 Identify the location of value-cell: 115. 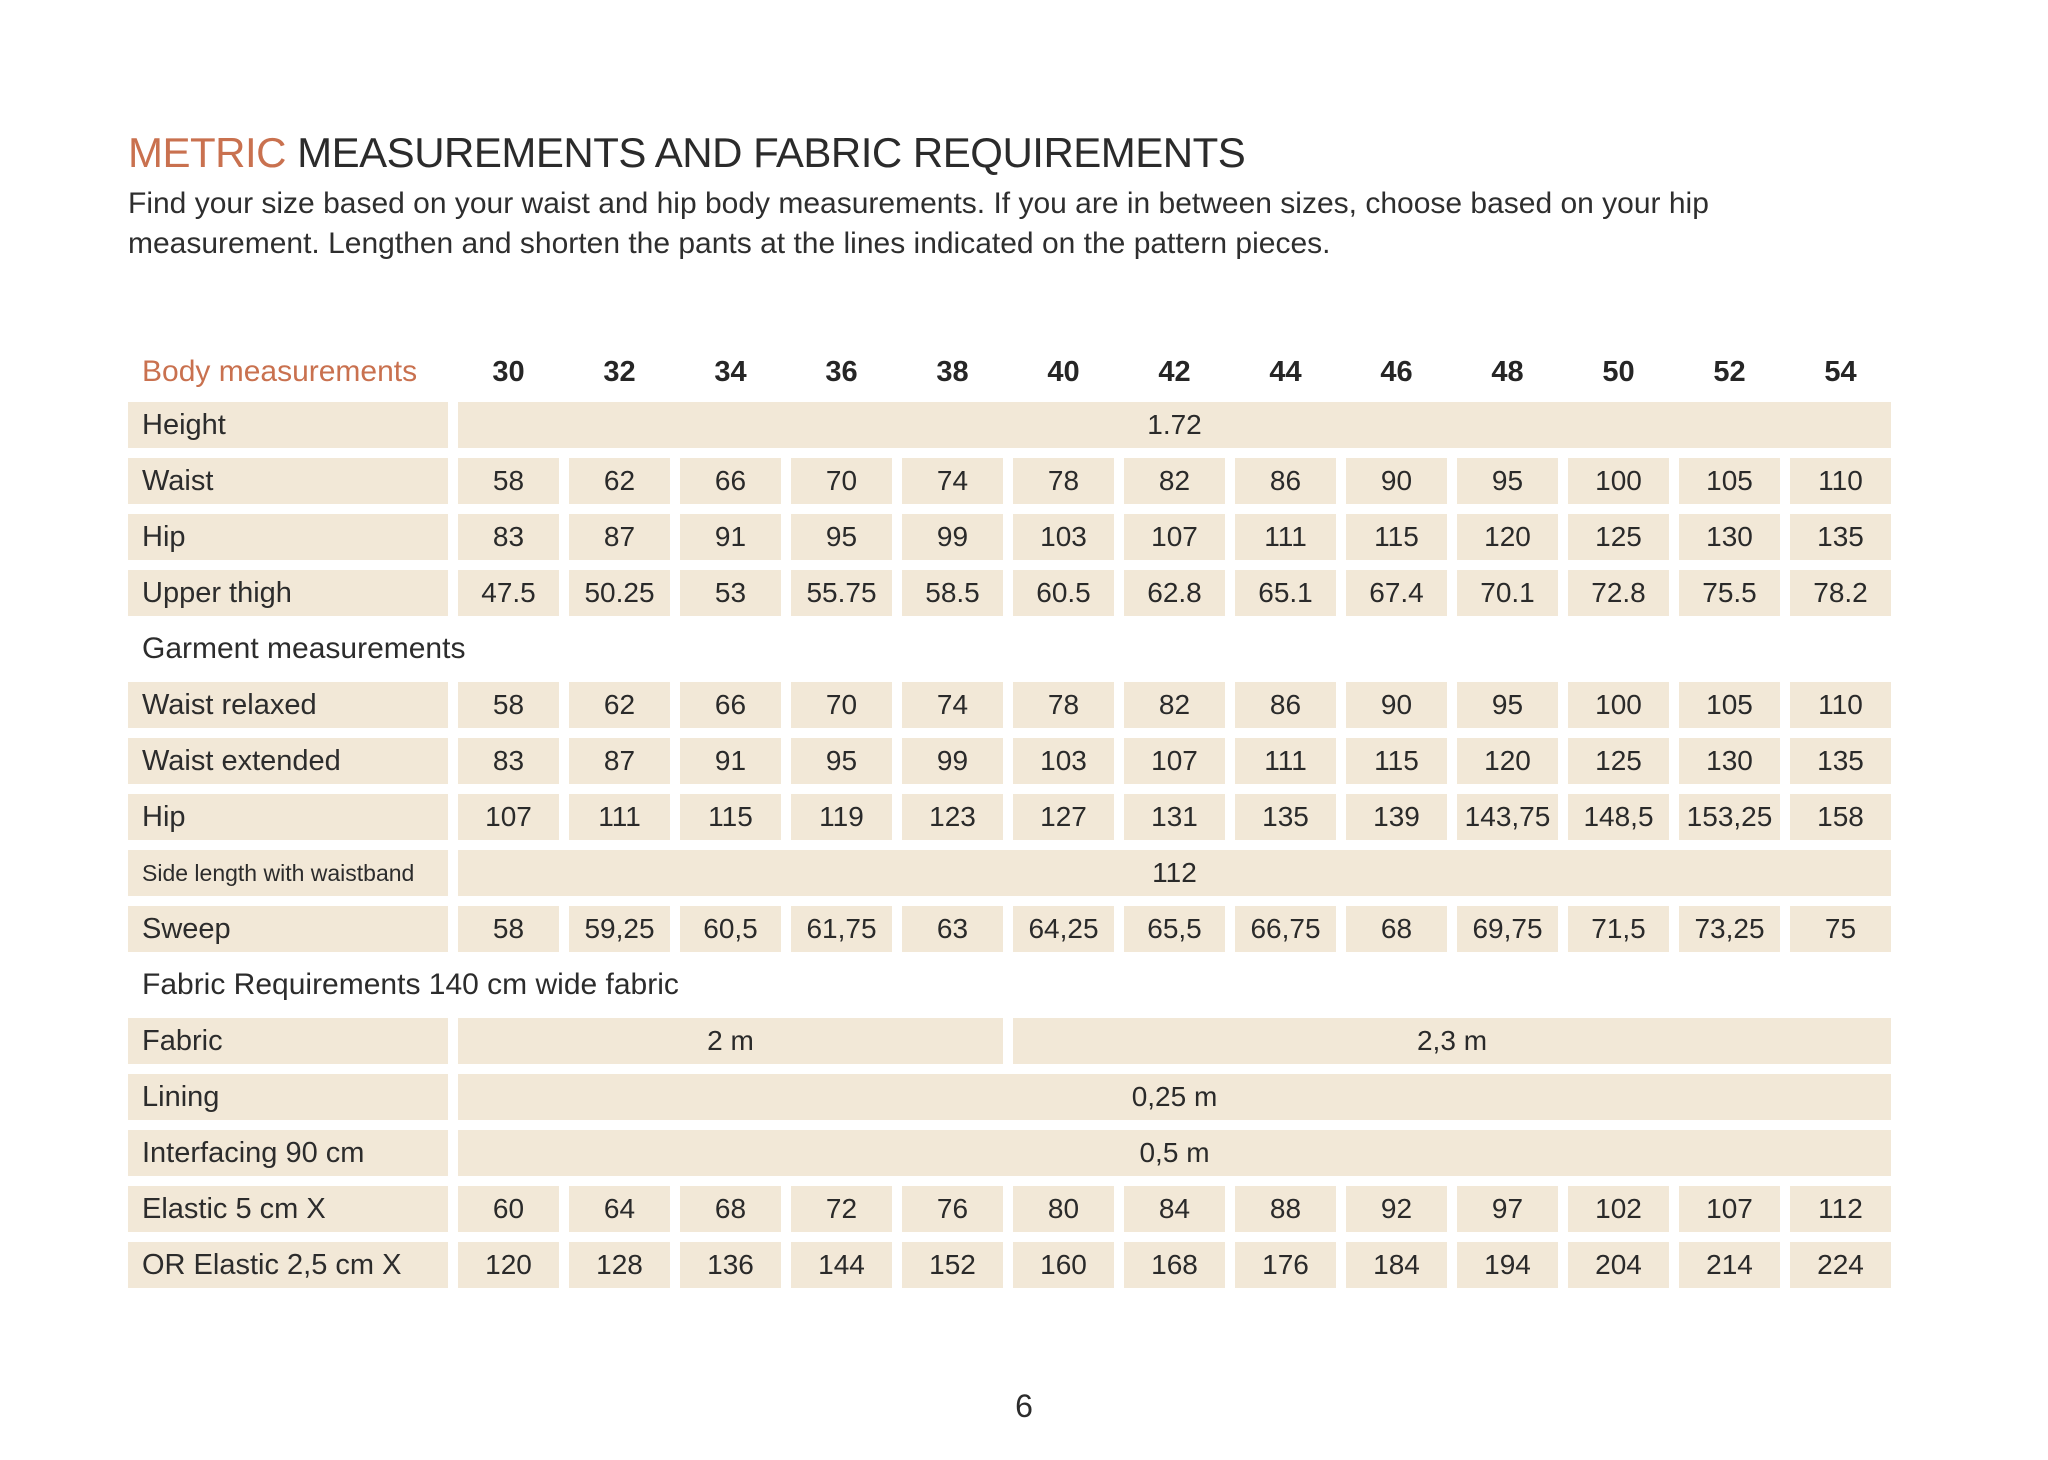
(730, 817).